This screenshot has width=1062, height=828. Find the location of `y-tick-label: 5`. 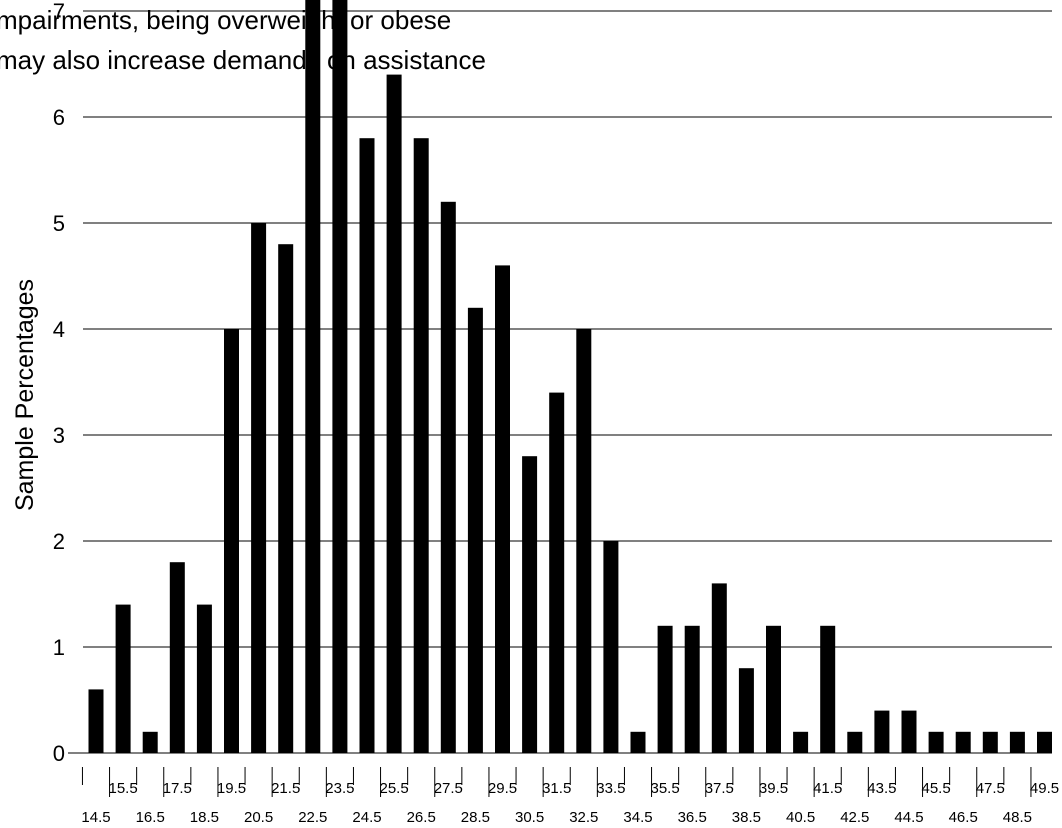

y-tick-label: 5 is located at coordinates (59, 223).